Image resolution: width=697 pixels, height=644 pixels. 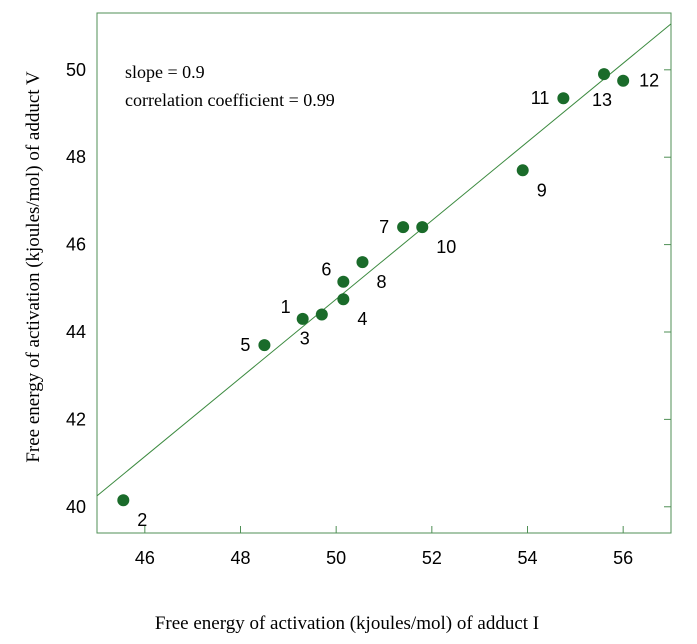 What do you see at coordinates (76, 419) in the screenshot?
I see `y-tick-label: 42` at bounding box center [76, 419].